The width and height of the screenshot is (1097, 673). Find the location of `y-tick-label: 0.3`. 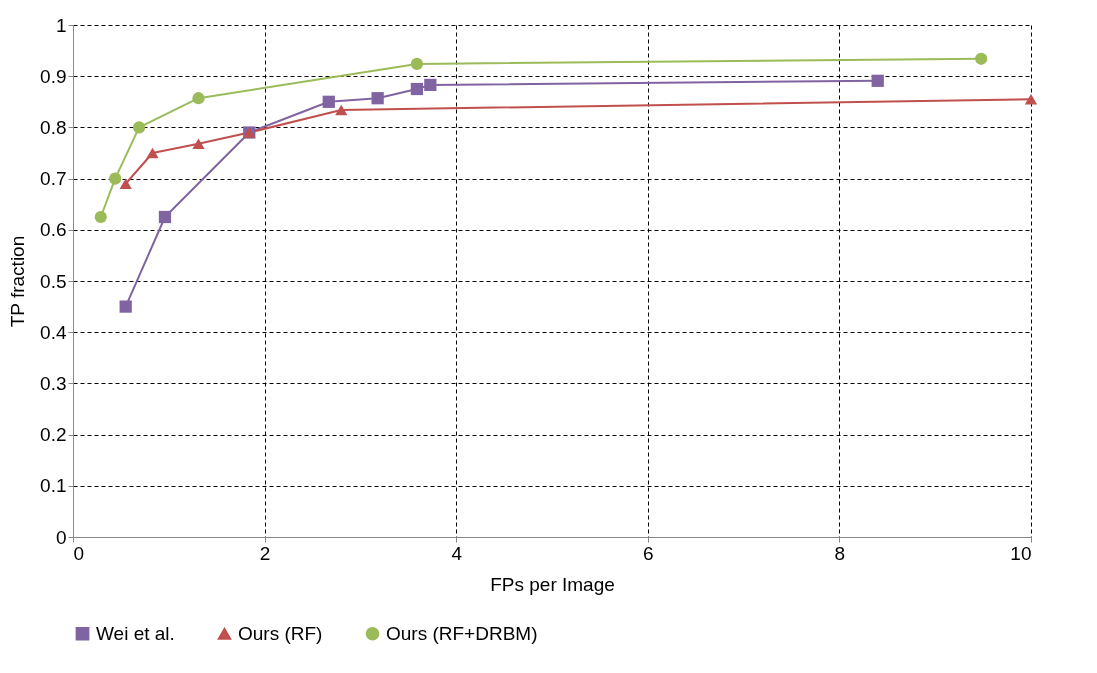

y-tick-label: 0.3 is located at coordinates (53, 383).